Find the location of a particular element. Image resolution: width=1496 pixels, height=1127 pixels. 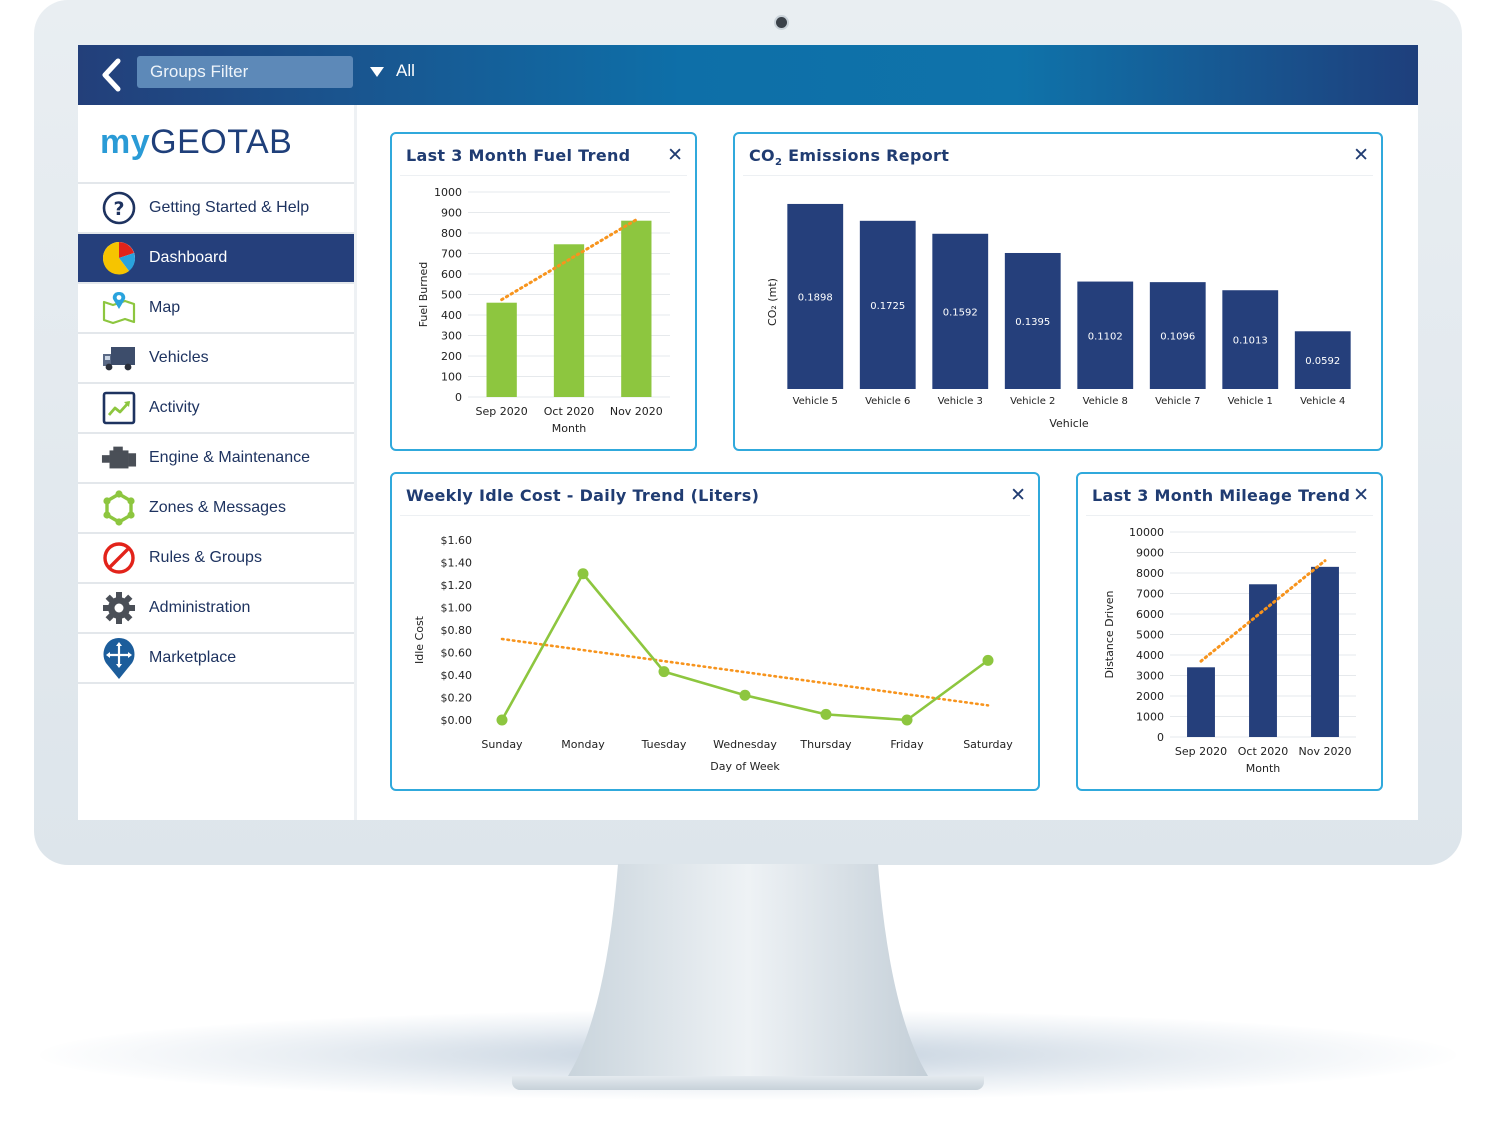

data-label: 0.1395 is located at coordinates (1032, 322).